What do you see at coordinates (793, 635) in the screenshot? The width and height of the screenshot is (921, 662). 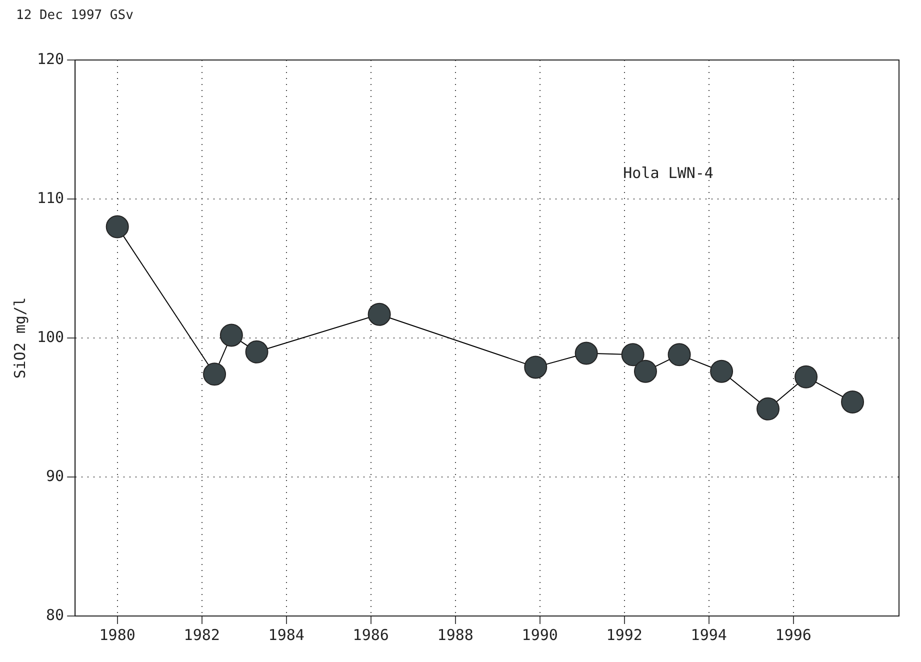 I see `x-tick-label: 1996` at bounding box center [793, 635].